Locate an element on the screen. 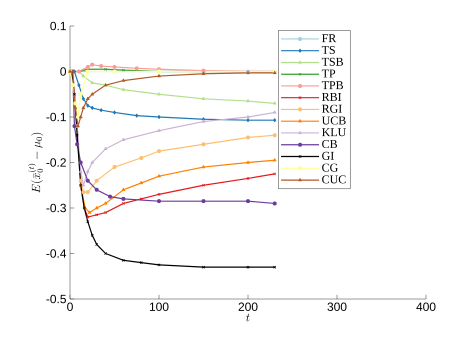  y-tick-label: 0 is located at coordinates (63, 71).